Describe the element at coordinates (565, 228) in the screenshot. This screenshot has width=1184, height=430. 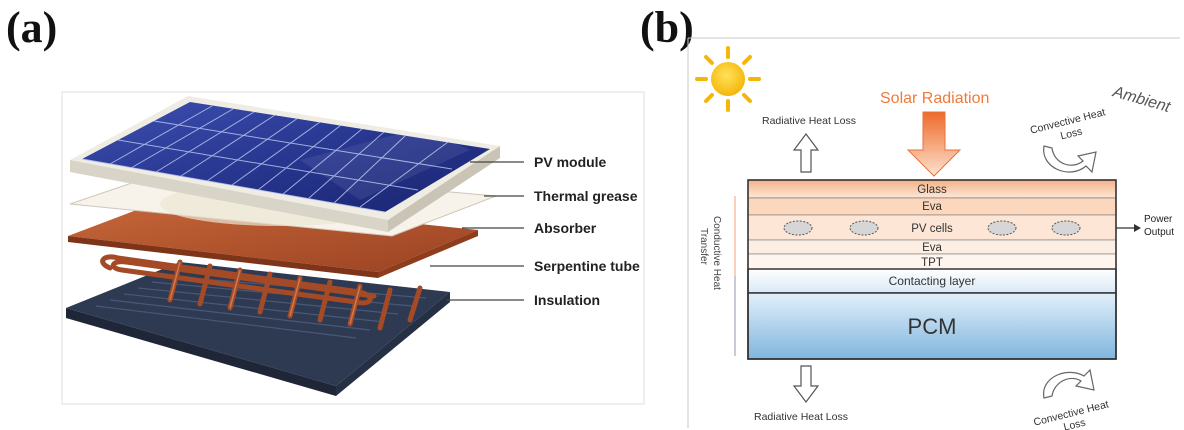
I see `label-absorber: Absorber` at that location.